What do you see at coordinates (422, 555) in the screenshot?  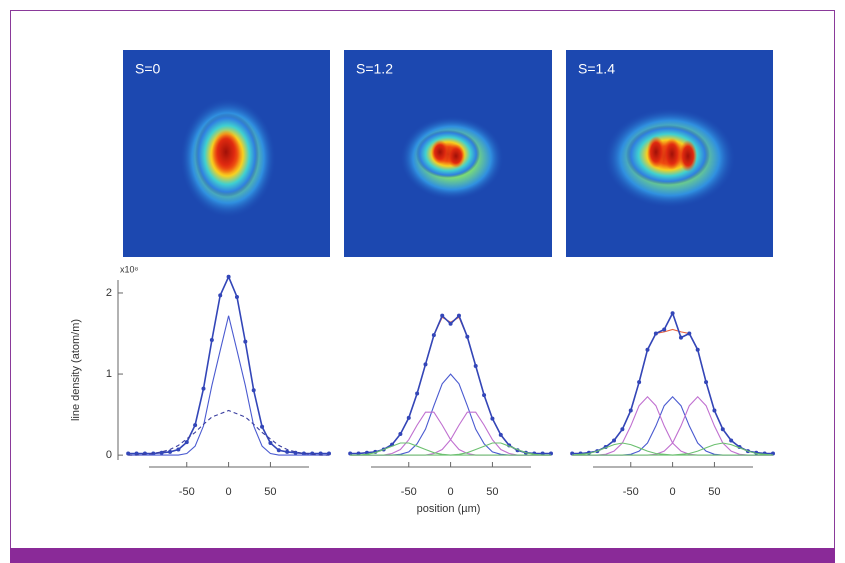 I see `footer-bar` at bounding box center [422, 555].